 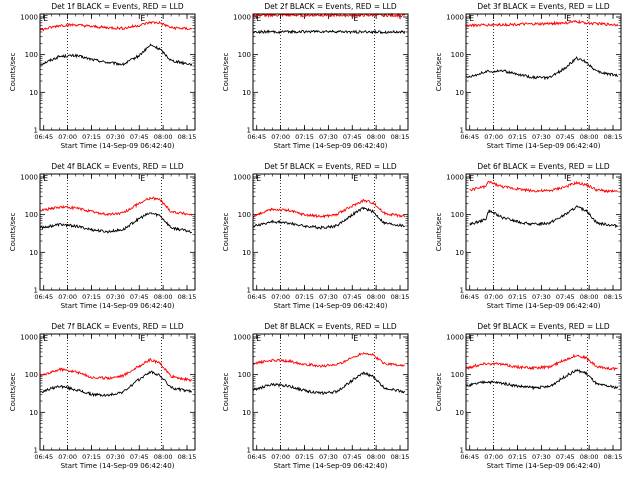 What do you see at coordinates (543, 166) in the screenshot?
I see `chart-title: Det 6f BLACK = Events, RED = LLD` at bounding box center [543, 166].